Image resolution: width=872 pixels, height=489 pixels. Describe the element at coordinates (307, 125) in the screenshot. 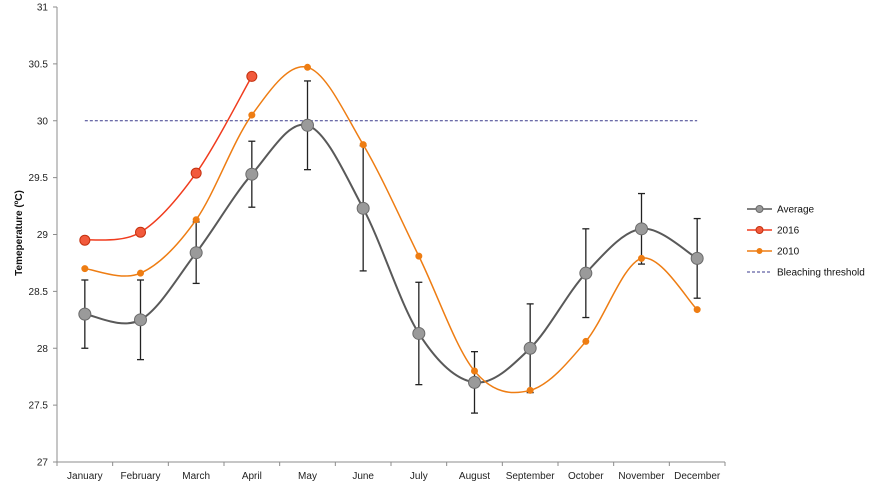

I see `point-average-may` at that location.